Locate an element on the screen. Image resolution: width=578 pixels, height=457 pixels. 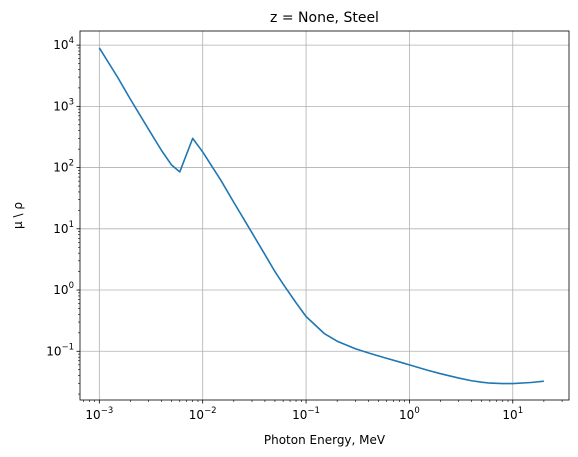
x-tick-label: 10⁰ is located at coordinates (409, 414).